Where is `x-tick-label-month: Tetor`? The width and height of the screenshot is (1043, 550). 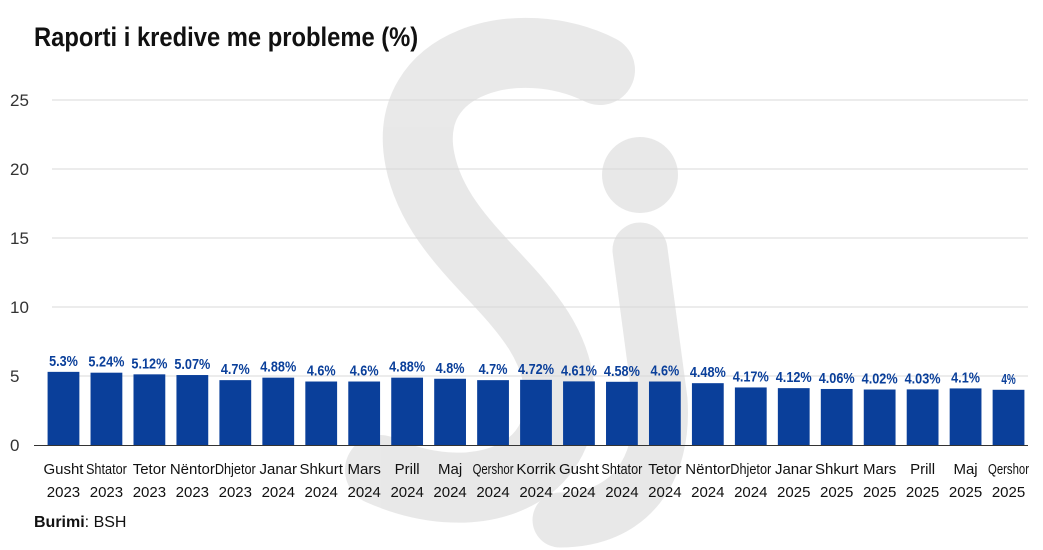
x-tick-label-month: Tetor is located at coordinates (149, 469).